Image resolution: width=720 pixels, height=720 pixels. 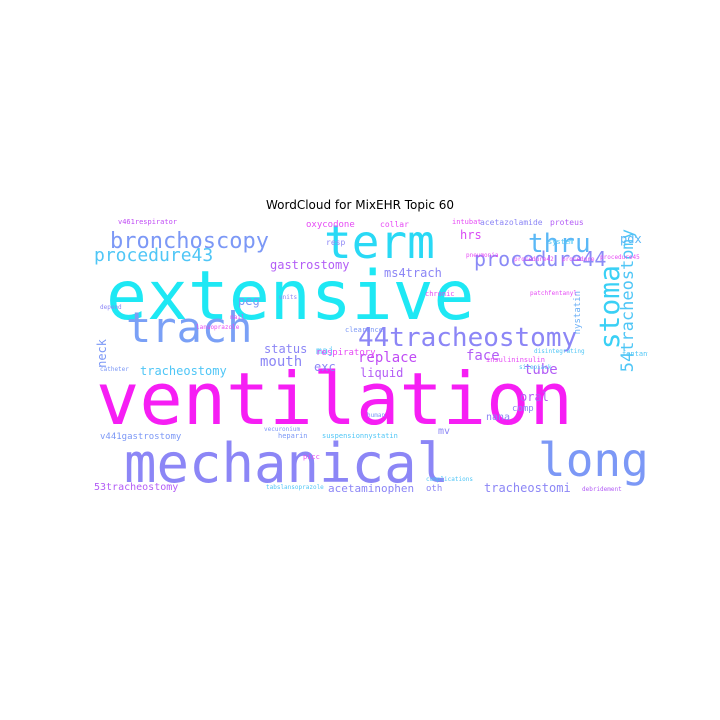 I want to click on cloud-word-comp: comp, so click(x=523, y=409).